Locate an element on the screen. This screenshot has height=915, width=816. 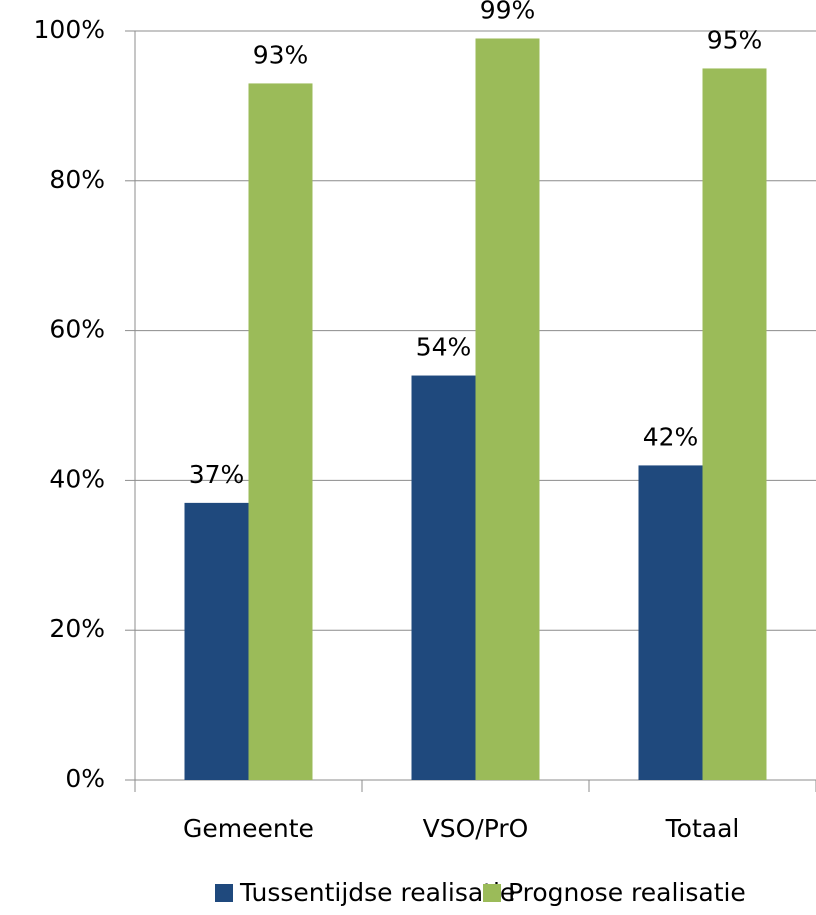
y-tick-label: 80% is located at coordinates (77, 179).